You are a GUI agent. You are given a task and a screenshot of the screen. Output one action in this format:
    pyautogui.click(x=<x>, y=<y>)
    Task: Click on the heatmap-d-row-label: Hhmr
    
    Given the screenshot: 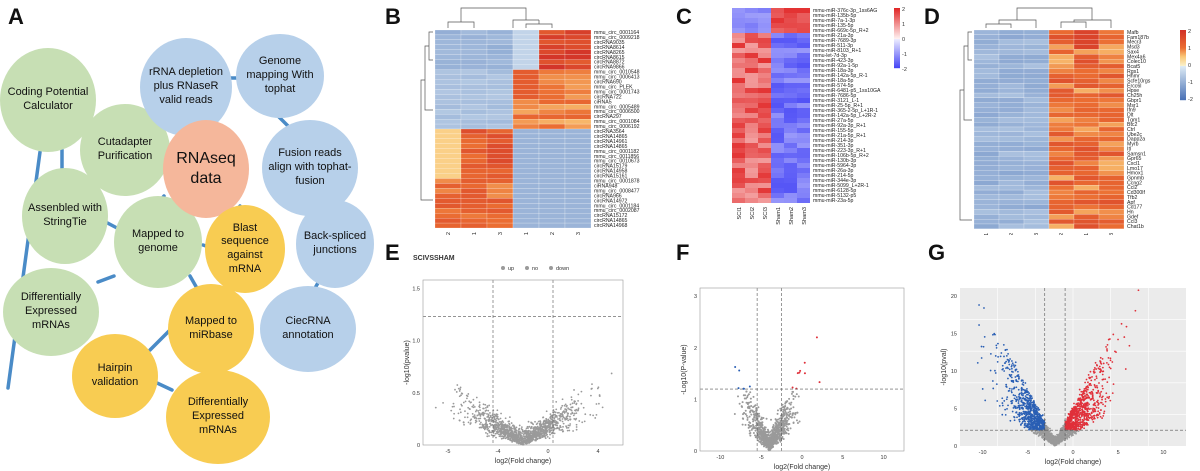 What is the action you would take?
    pyautogui.click(x=1133, y=77)
    